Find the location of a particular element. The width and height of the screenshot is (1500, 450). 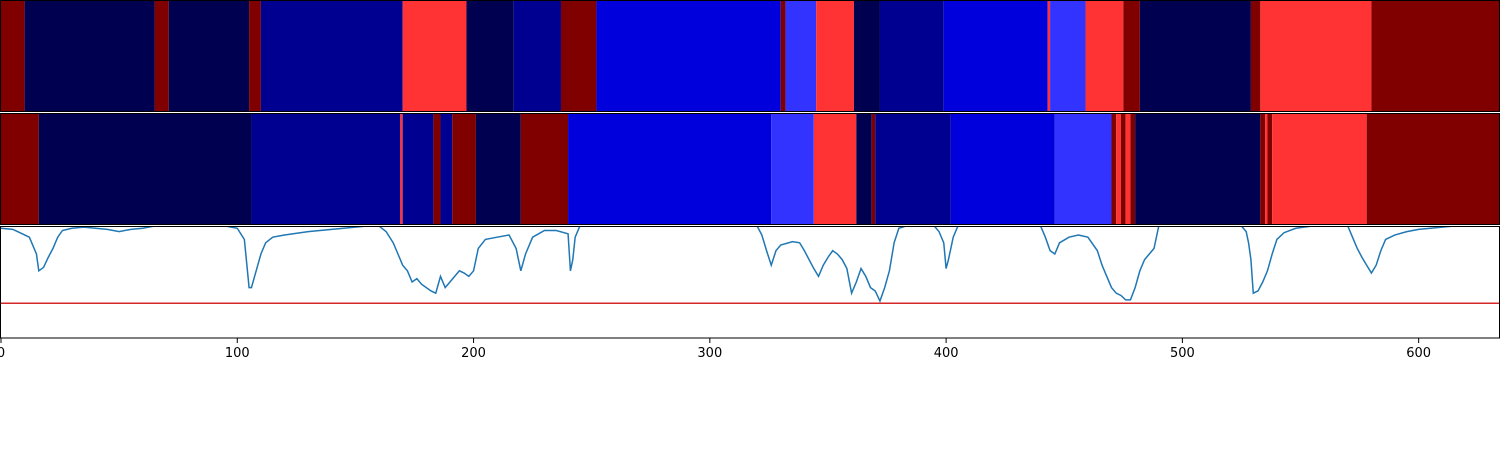

x-tick-label: 400 is located at coordinates (946, 353).